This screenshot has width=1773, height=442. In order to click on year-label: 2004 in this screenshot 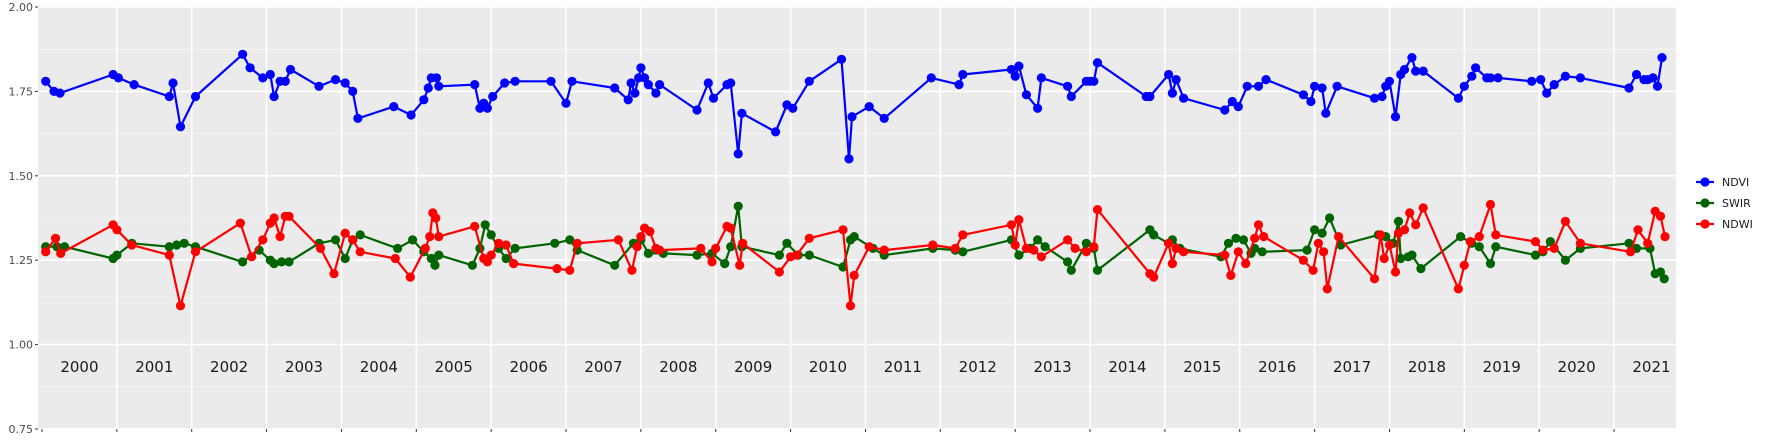, I will do `click(379, 367)`.